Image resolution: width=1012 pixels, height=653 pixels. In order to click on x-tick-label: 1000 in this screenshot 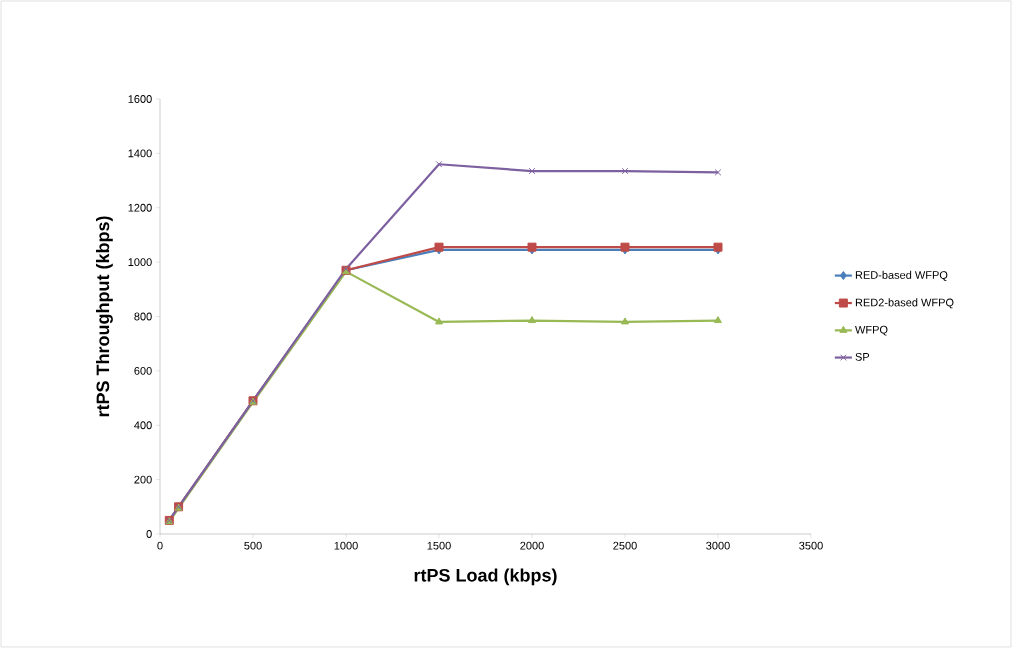, I will do `click(346, 545)`.